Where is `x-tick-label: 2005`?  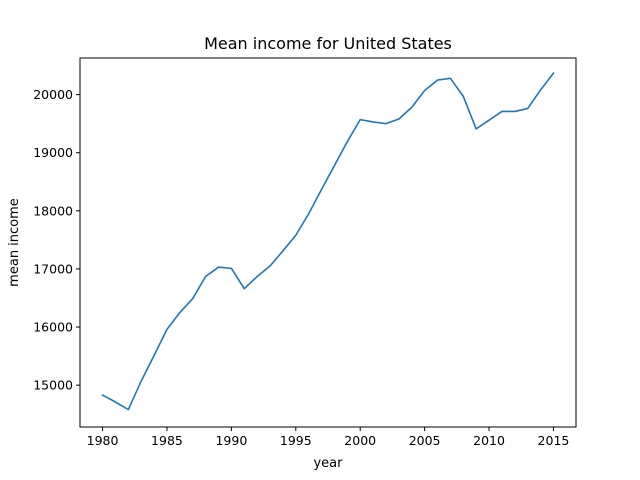 x-tick-label: 2005 is located at coordinates (425, 440).